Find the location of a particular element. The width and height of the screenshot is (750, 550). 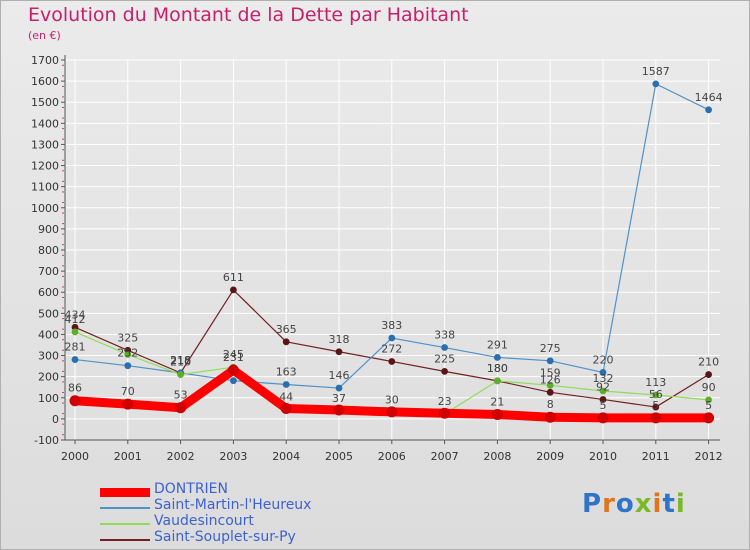

data-label: 132 is located at coordinates (603, 378).